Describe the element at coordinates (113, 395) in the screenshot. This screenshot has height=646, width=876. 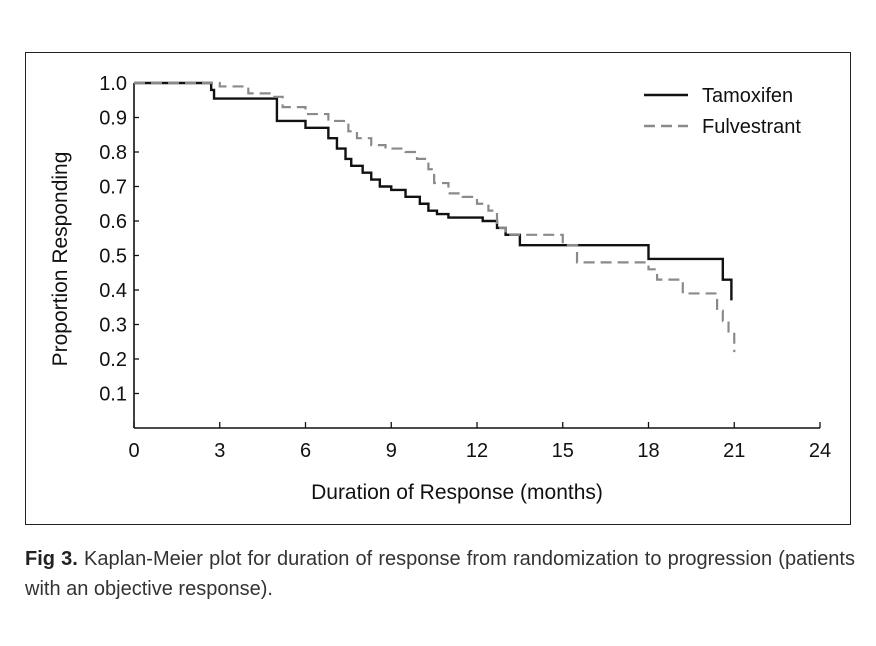
I see `y-tick-label: 0.1` at that location.